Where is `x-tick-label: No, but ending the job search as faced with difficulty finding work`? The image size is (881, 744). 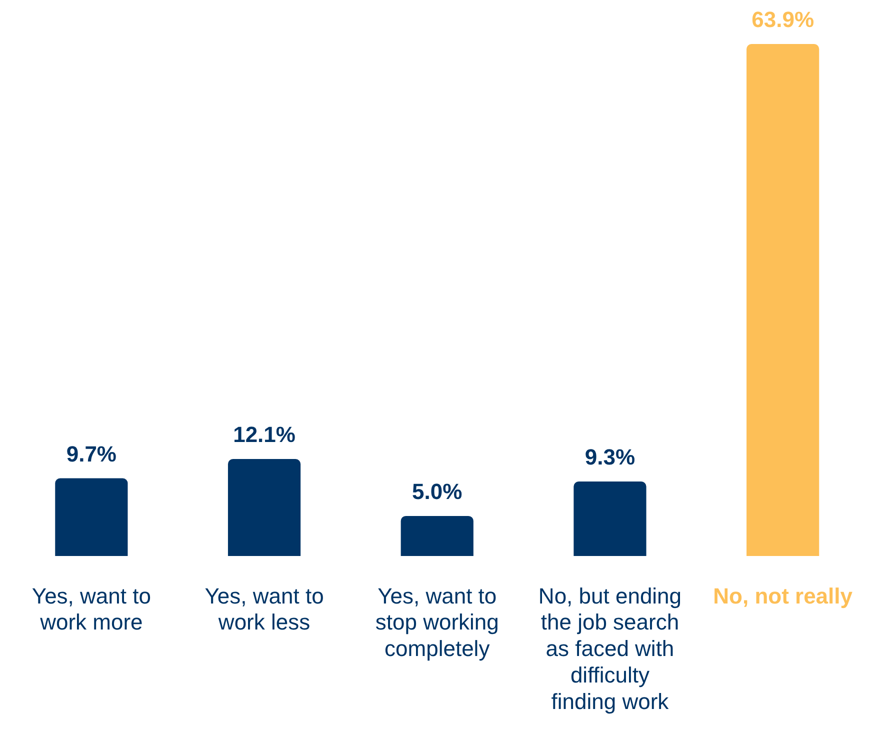 x-tick-label: No, but ending the job search as faced with difficulty finding work is located at coordinates (610, 648).